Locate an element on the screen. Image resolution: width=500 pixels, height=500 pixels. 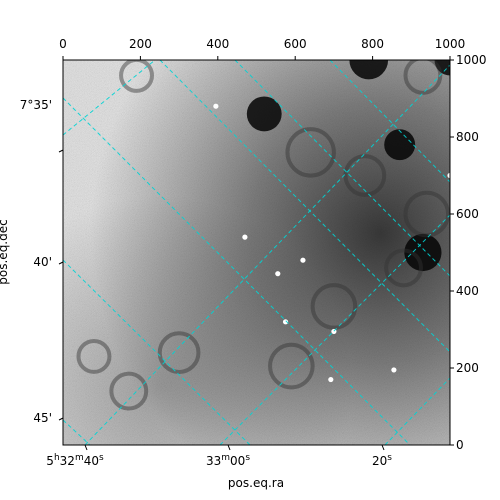
x-tick-label-4: 800 is located at coordinates (372, 44).